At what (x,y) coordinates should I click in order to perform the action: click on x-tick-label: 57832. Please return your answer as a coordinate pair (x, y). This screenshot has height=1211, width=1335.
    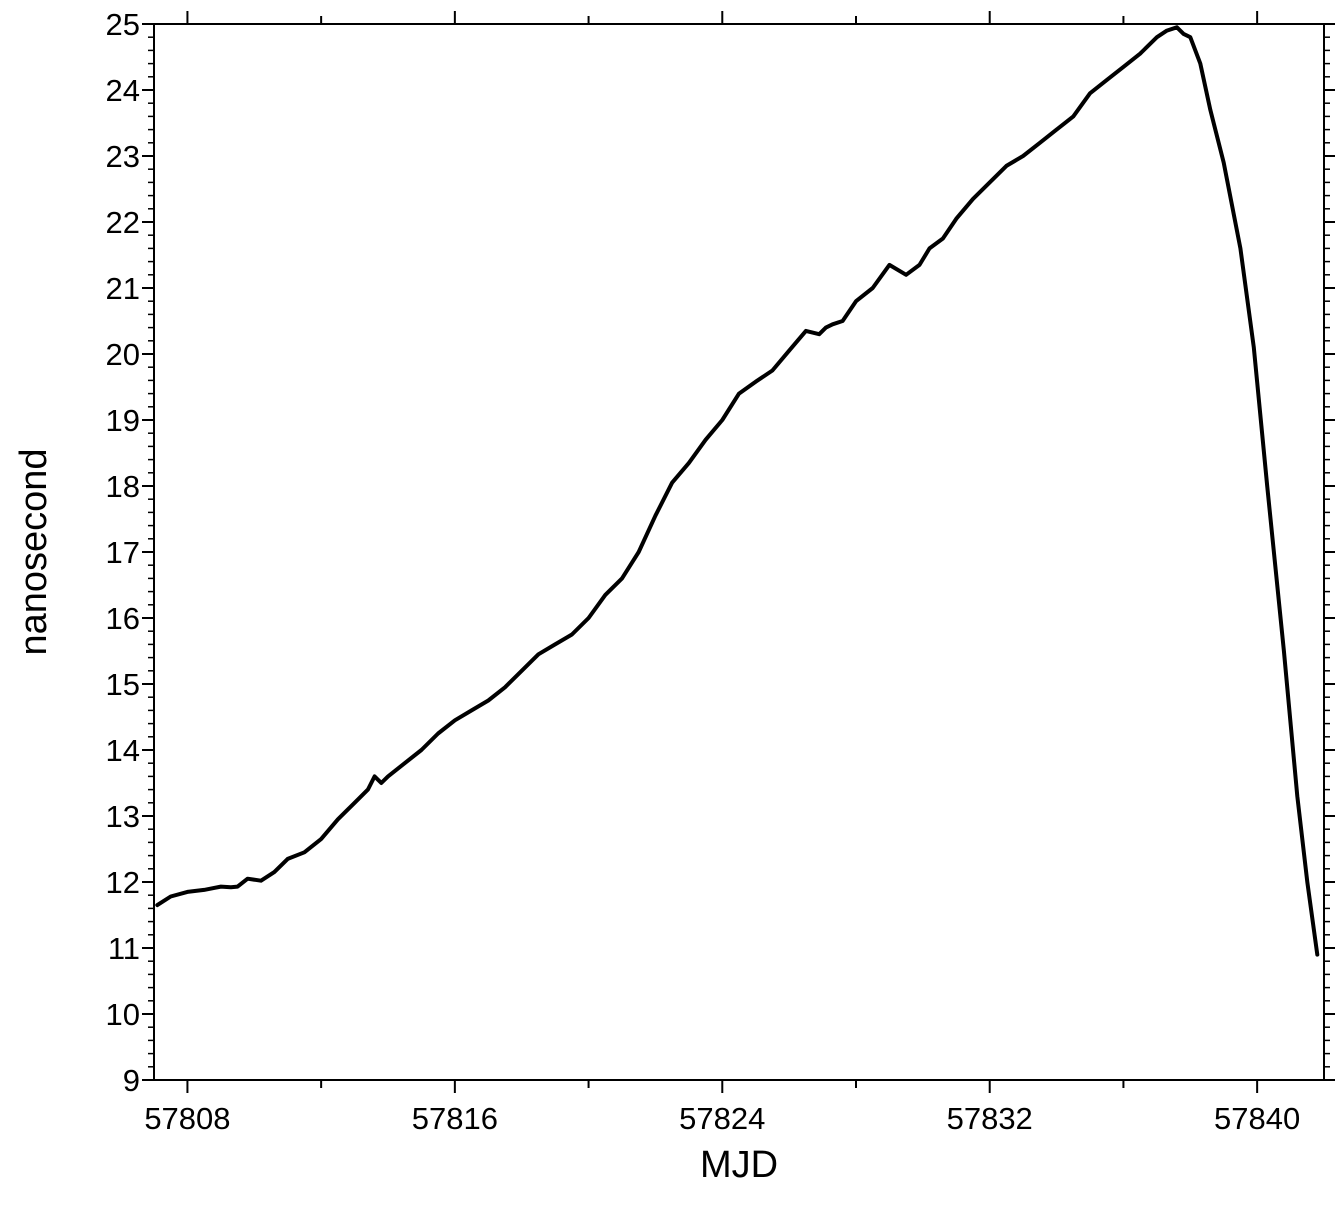
    Looking at the image, I should click on (990, 1118).